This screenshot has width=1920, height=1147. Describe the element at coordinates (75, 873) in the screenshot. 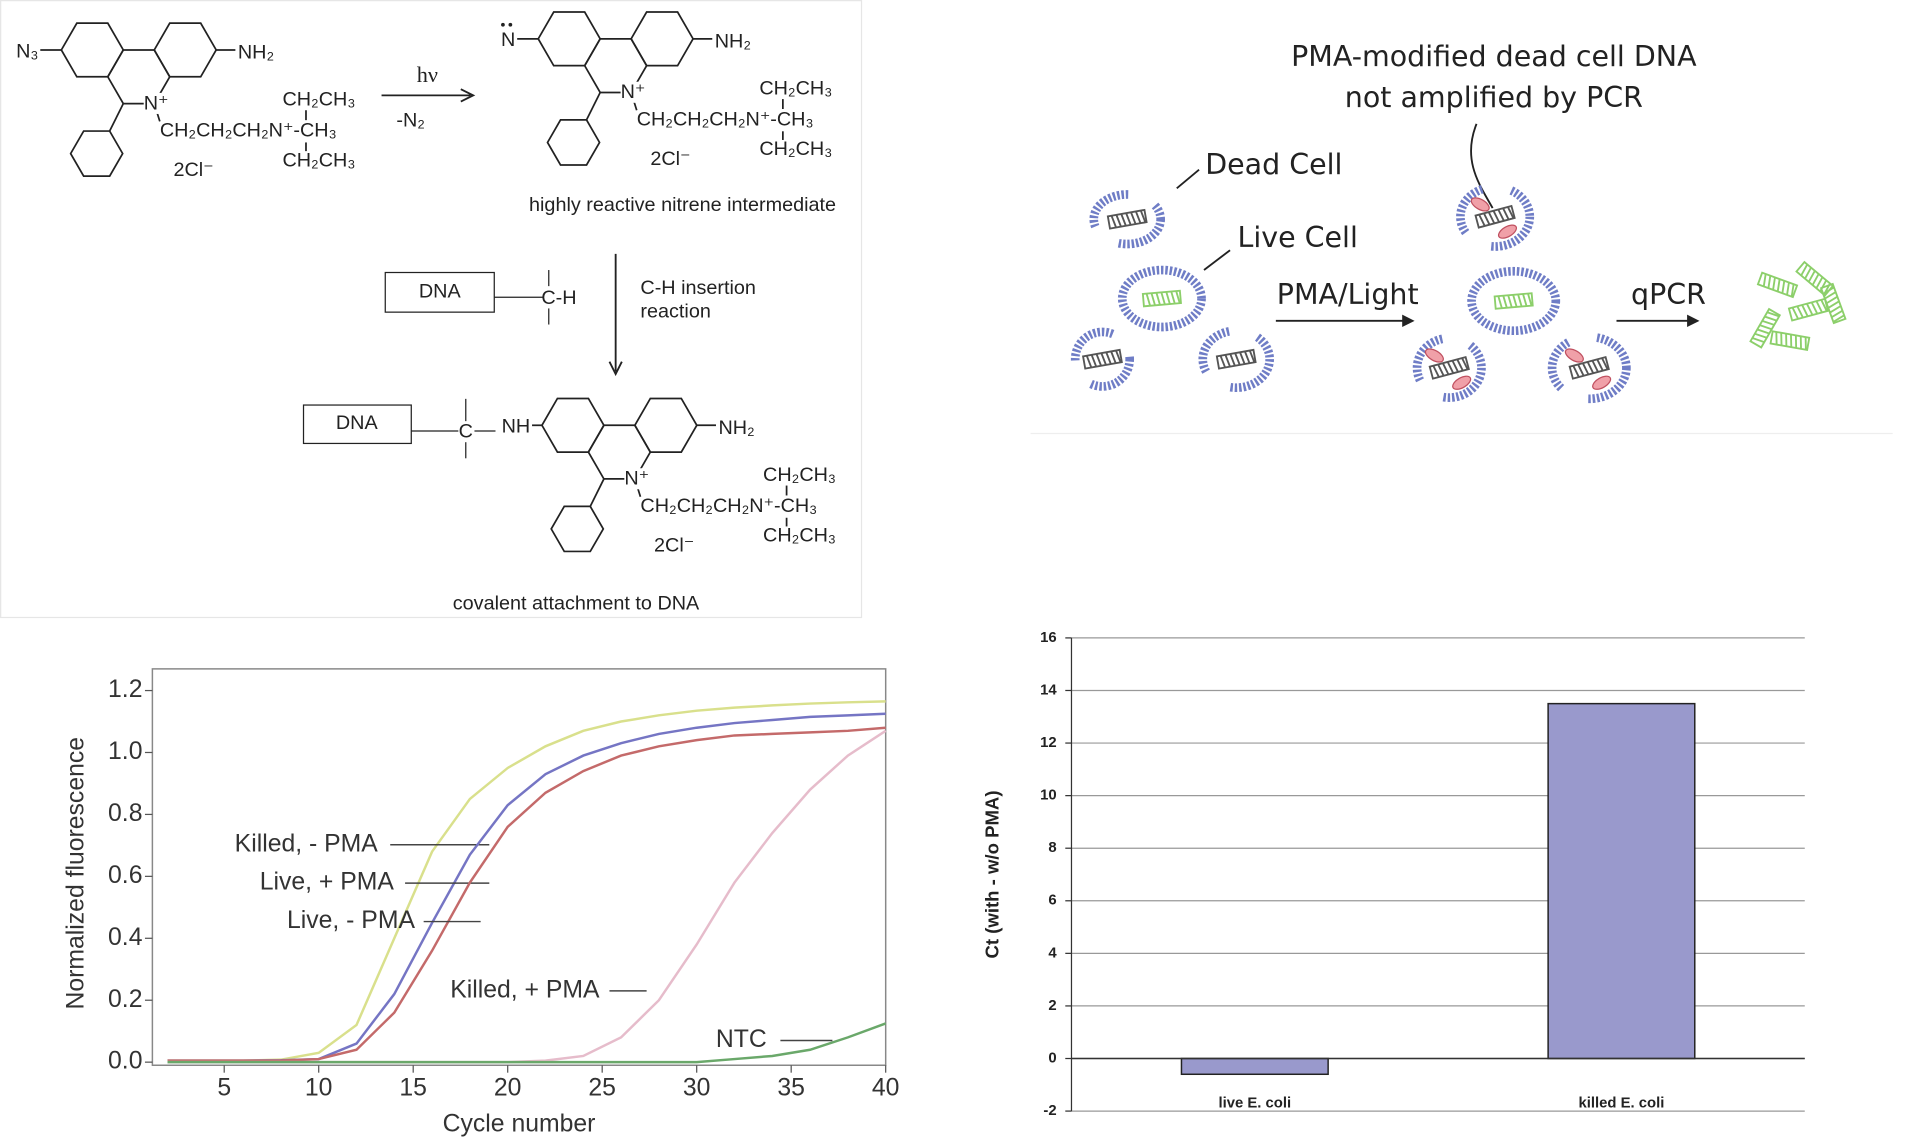

I see `y-axis-label: Normalized fluorescence` at that location.